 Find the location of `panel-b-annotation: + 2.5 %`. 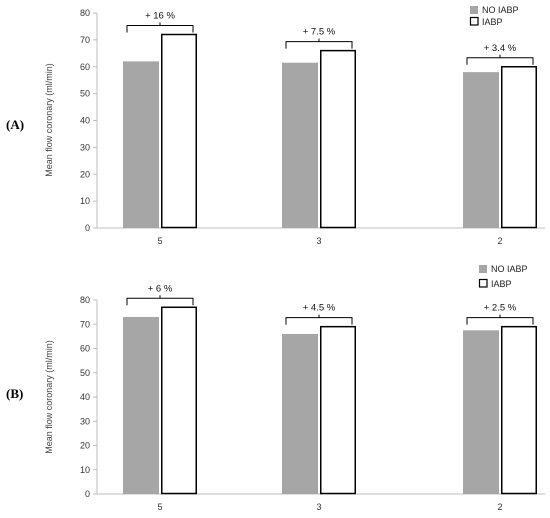

panel-b-annotation: + 2.5 % is located at coordinates (500, 308).